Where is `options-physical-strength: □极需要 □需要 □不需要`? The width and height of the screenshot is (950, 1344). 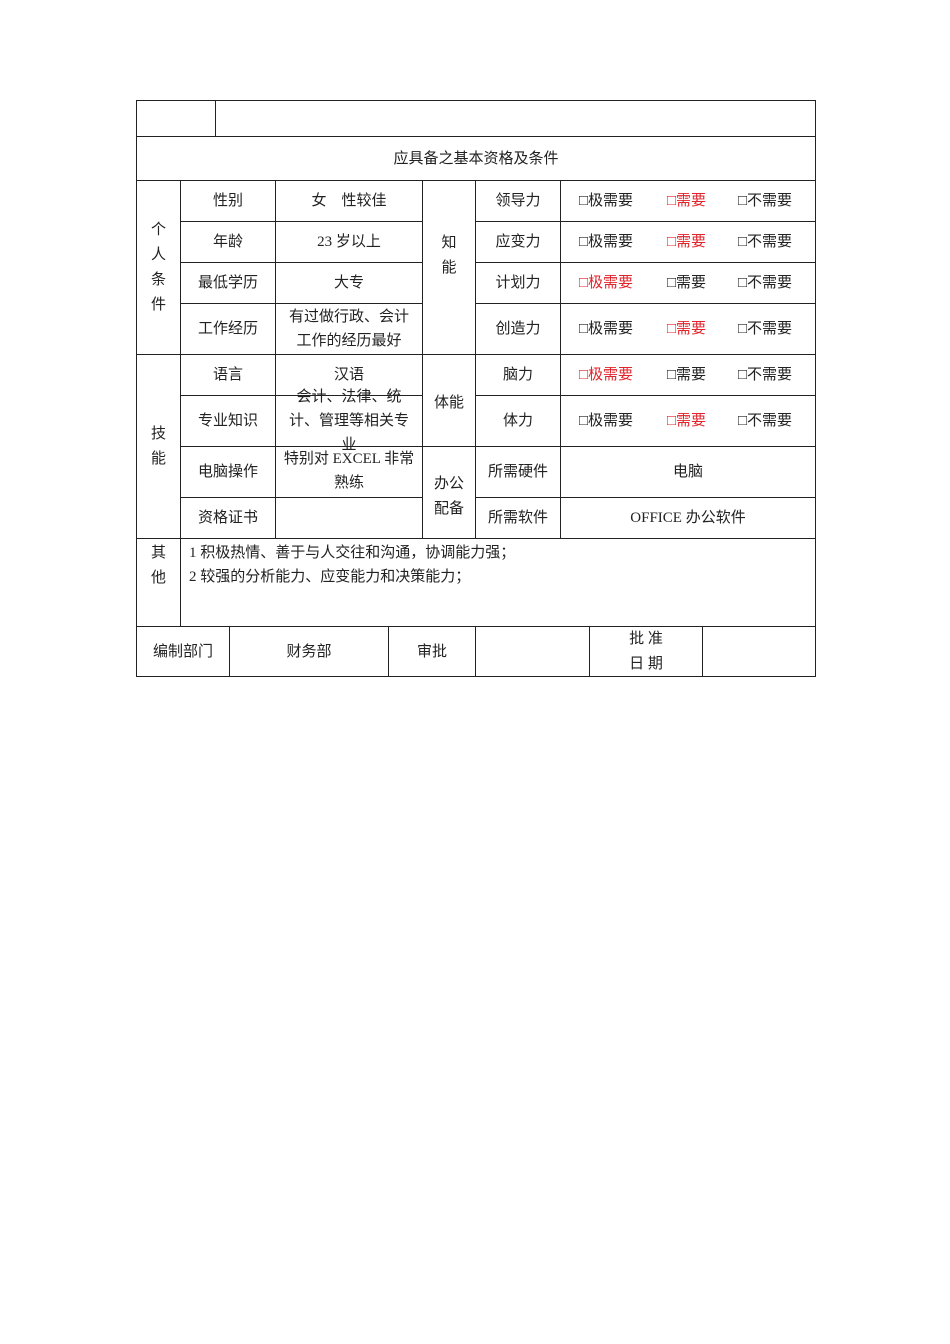
options-physical-strength: □极需要 □需要 □不需要 is located at coordinates (688, 421).